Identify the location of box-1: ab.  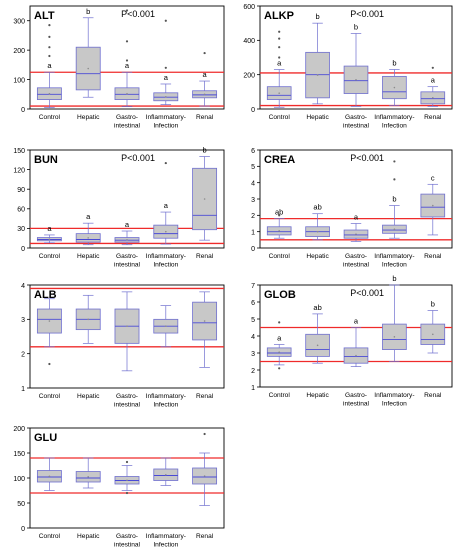
(279, 223).